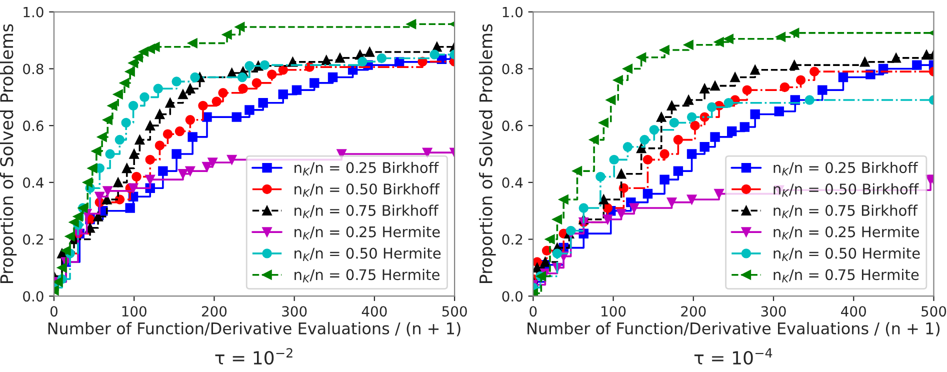 The height and width of the screenshot is (372, 947). What do you see at coordinates (733, 356) in the screenshot?
I see `text: τ = 10$^{−4}$` at bounding box center [733, 356].